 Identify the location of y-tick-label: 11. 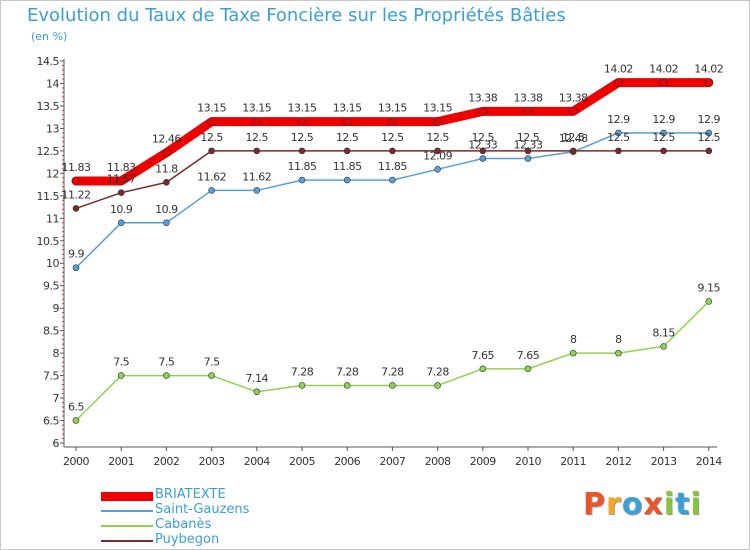
(52, 218).